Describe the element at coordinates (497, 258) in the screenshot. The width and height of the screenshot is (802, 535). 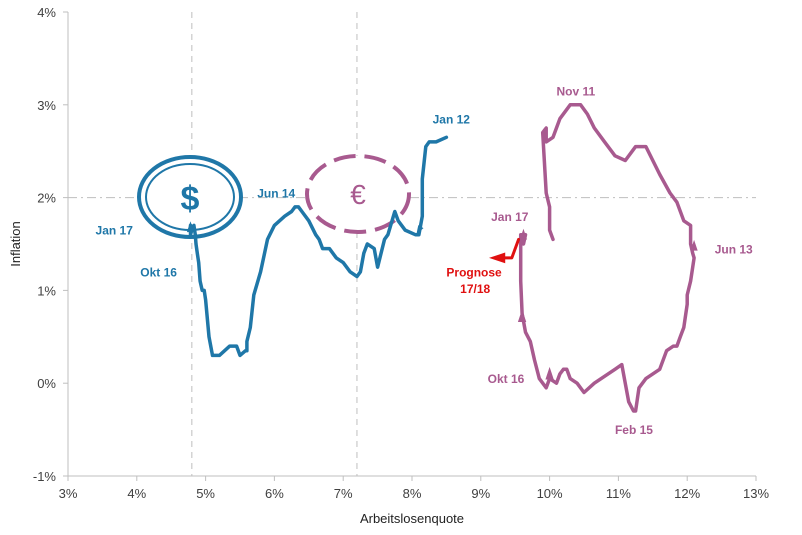
I see `forecast-arrowhead` at that location.